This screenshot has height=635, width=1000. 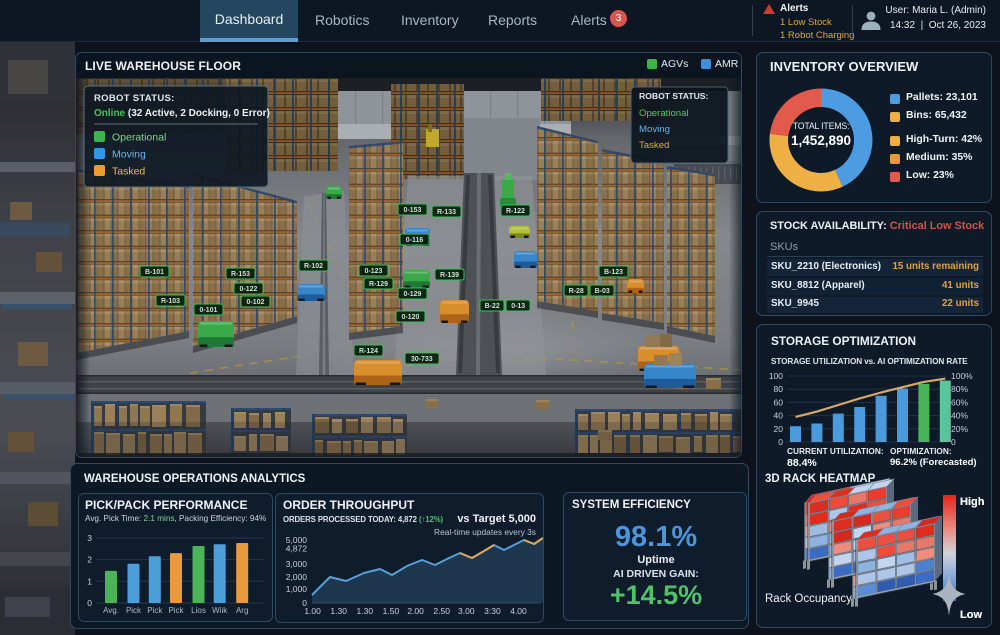 I want to click on svg-text: 1.00, so click(x=312, y=611).